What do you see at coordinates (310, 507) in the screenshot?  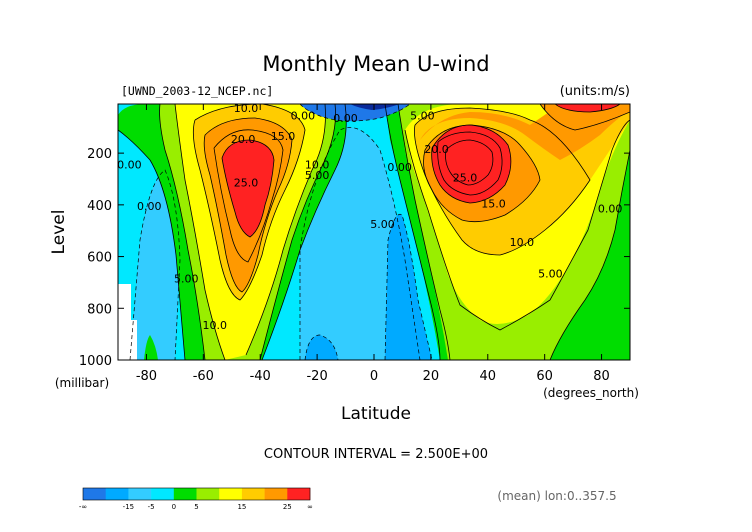 I see `colorbar-label: ∞` at bounding box center [310, 507].